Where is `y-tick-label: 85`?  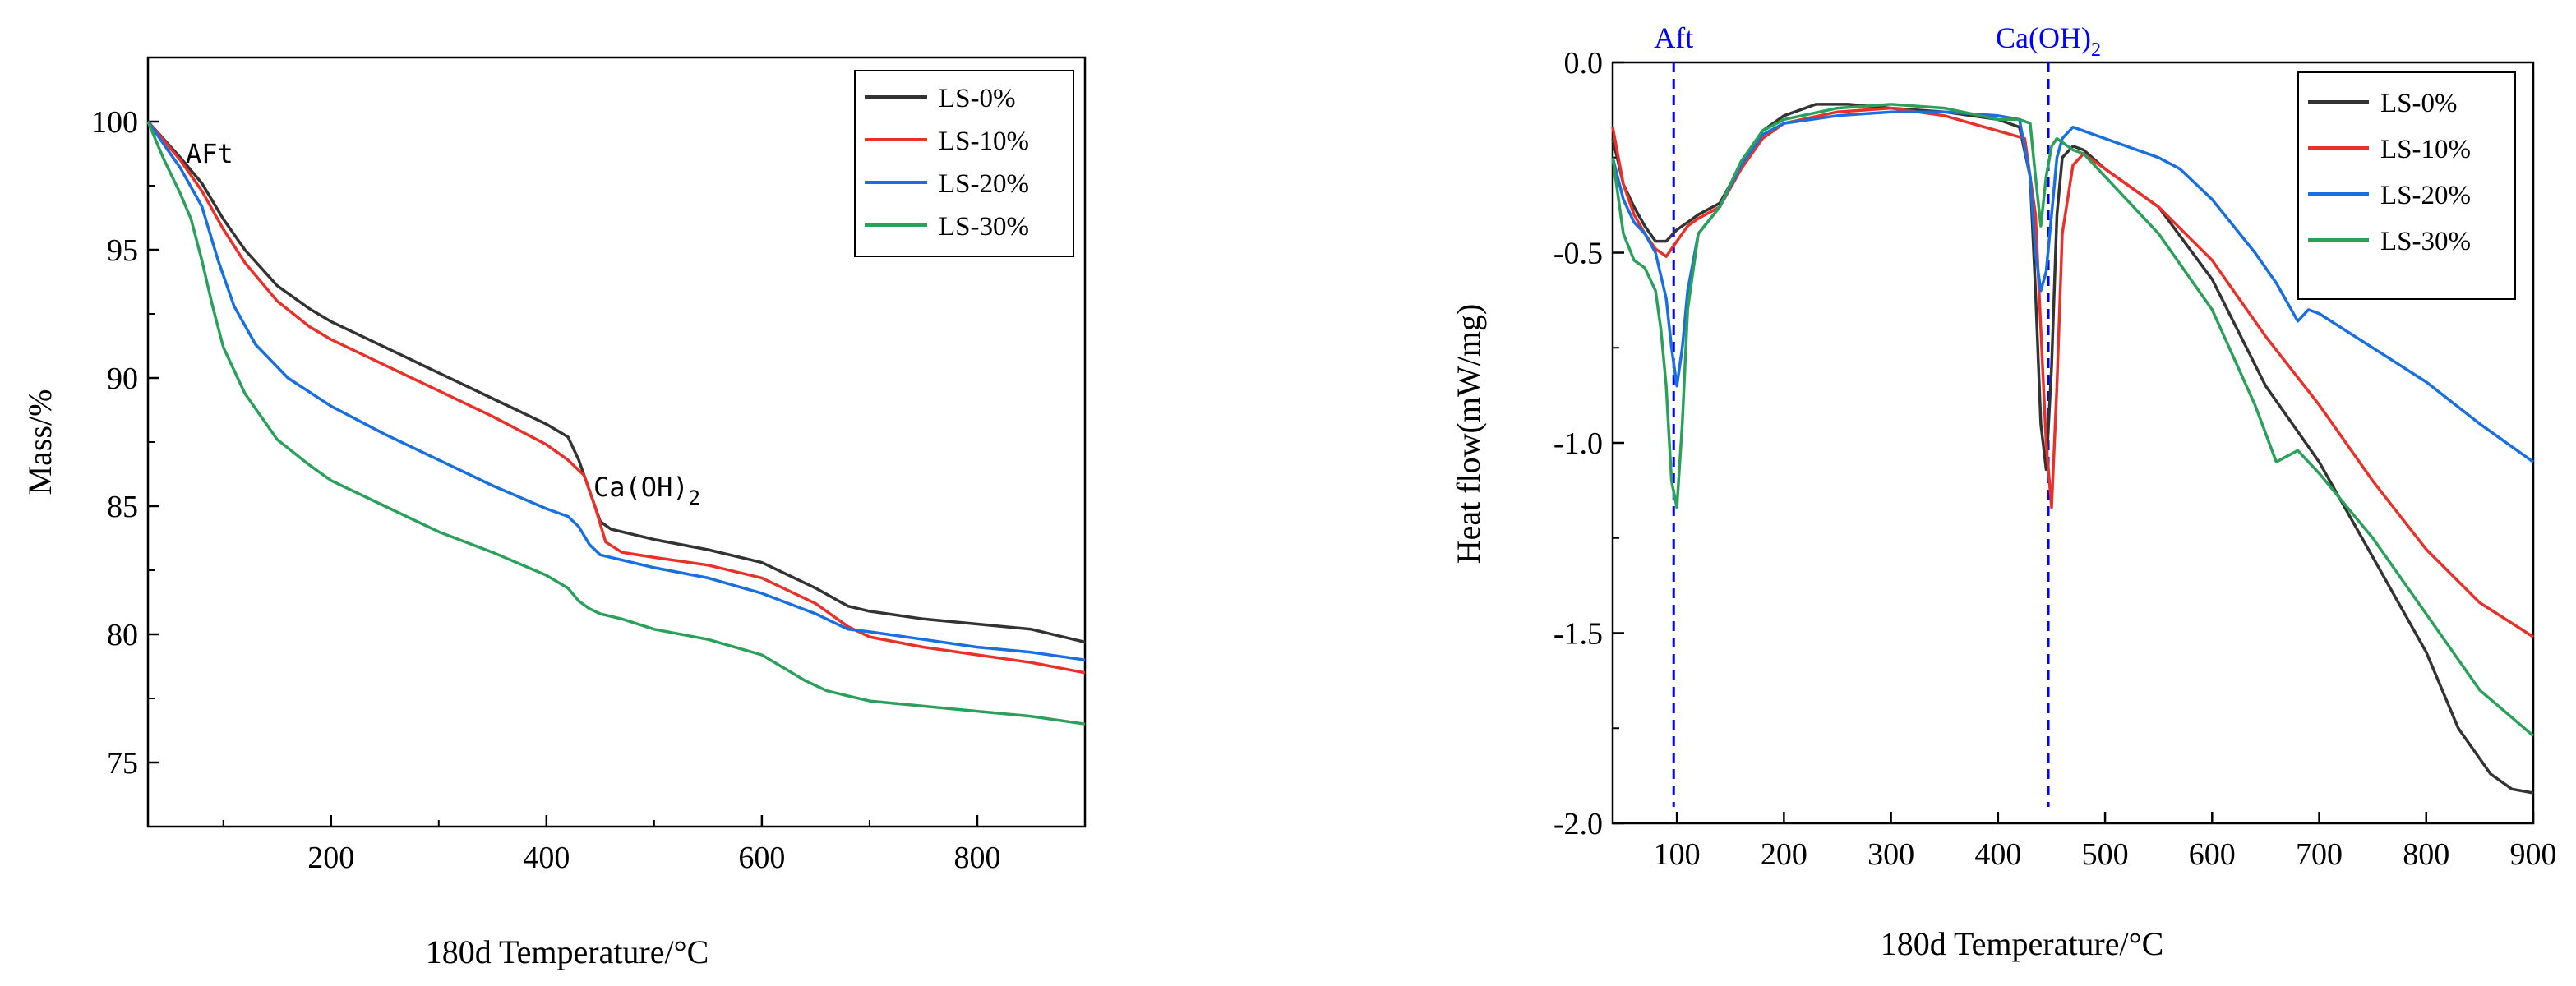
y-tick-label: 85 is located at coordinates (123, 507).